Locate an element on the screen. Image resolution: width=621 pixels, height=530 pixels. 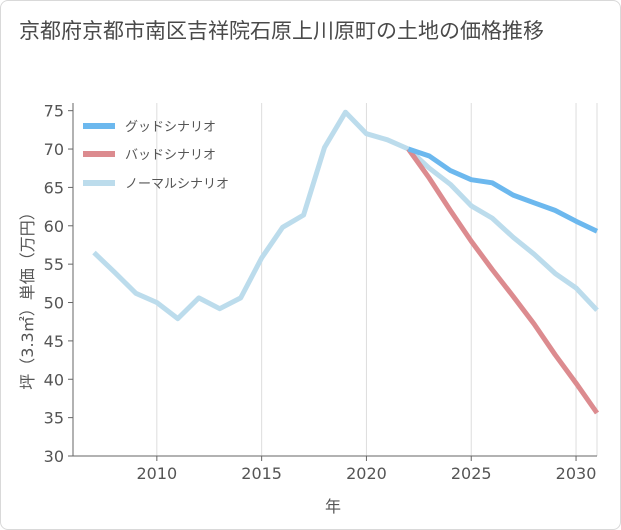
y-tick-label: 45 is located at coordinates (54, 341).